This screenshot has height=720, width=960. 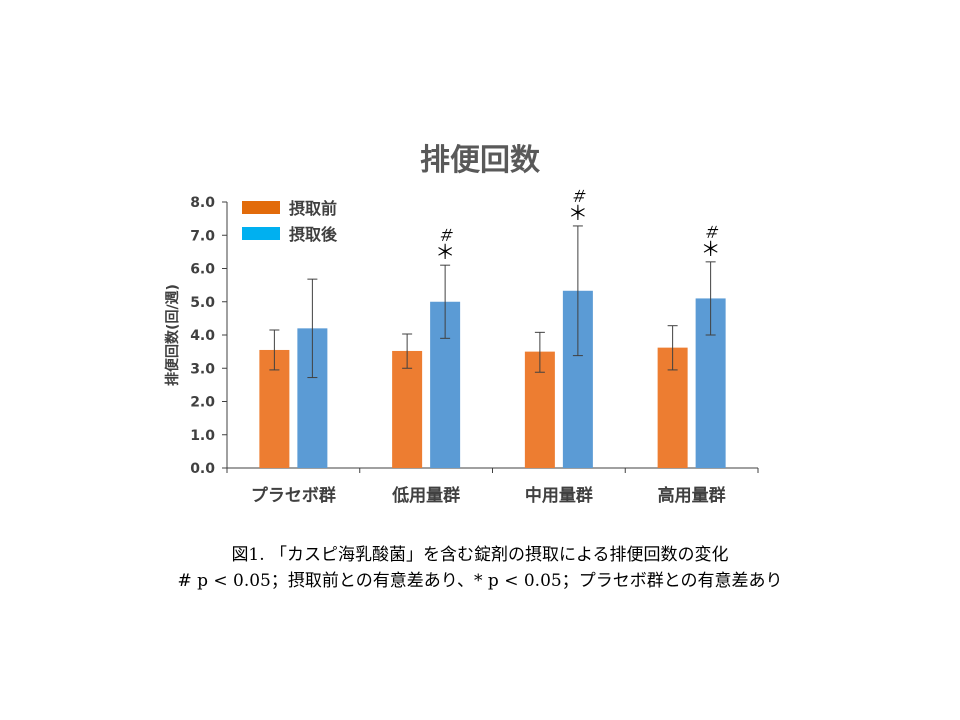 I want to click on y-tick-label: 2.0, so click(x=202, y=403).